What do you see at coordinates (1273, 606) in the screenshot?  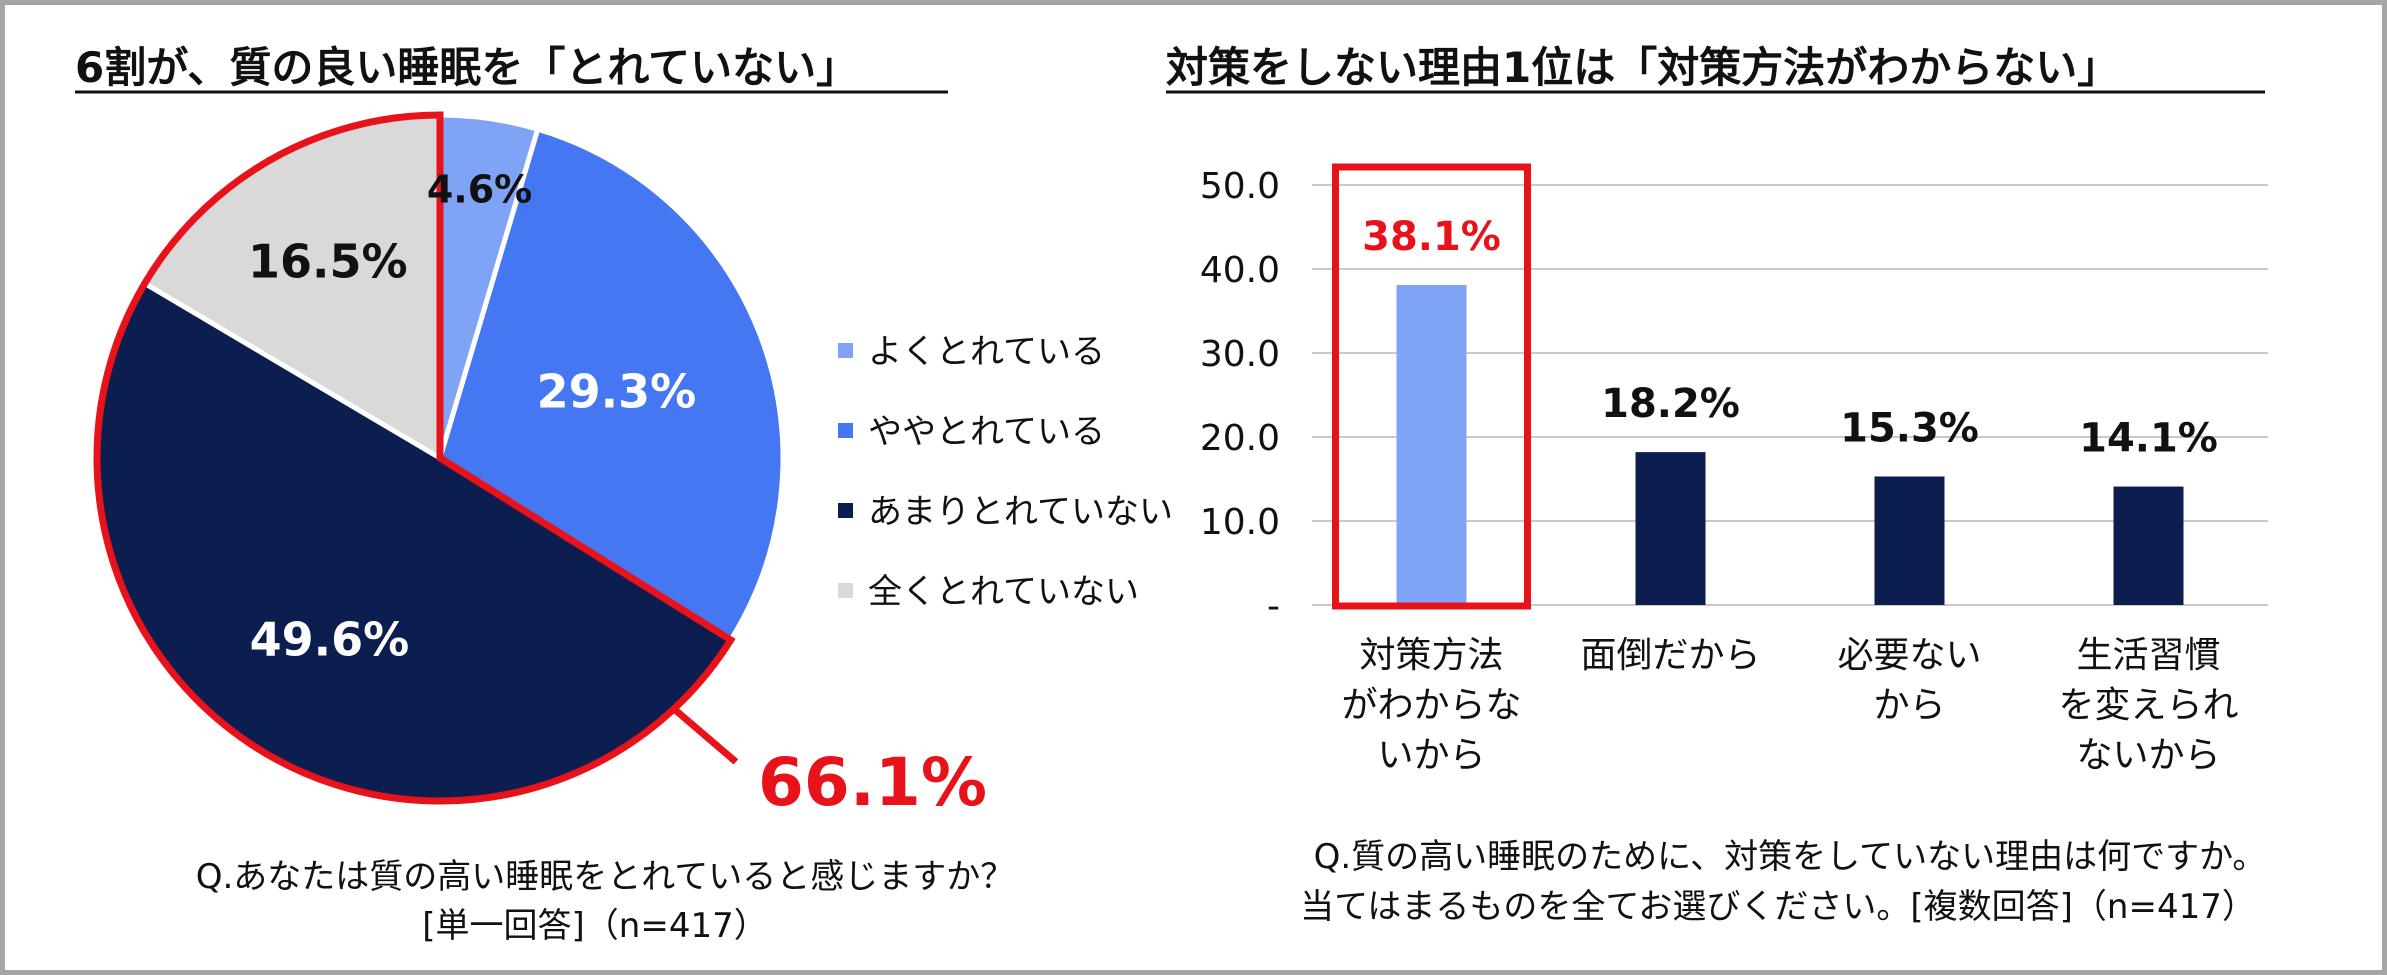 I see `y-tick-label: -` at bounding box center [1273, 606].